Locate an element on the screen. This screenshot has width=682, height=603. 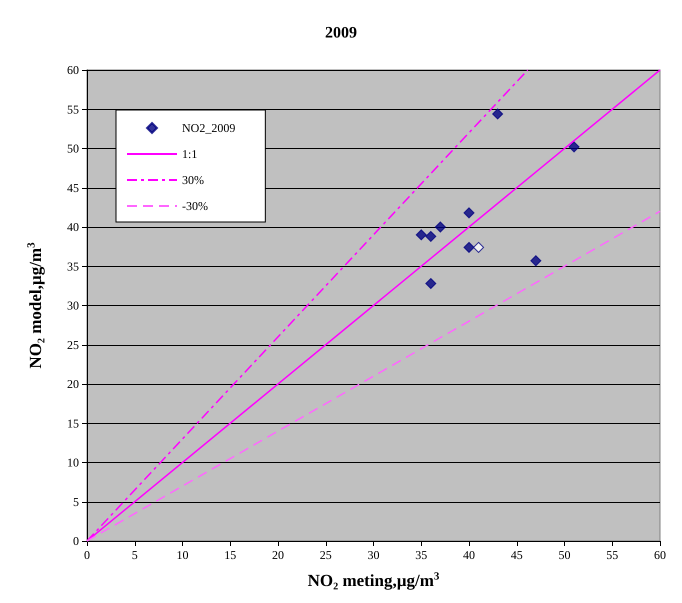
y-tick-label: 45 is located at coordinates (73, 187).